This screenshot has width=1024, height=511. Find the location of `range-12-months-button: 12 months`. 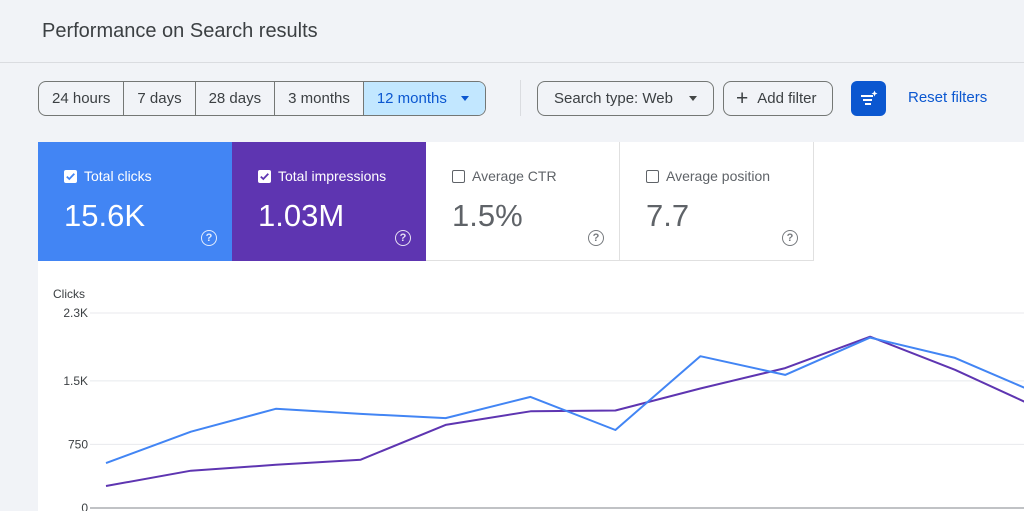

range-12-months-button: 12 months is located at coordinates (424, 98).